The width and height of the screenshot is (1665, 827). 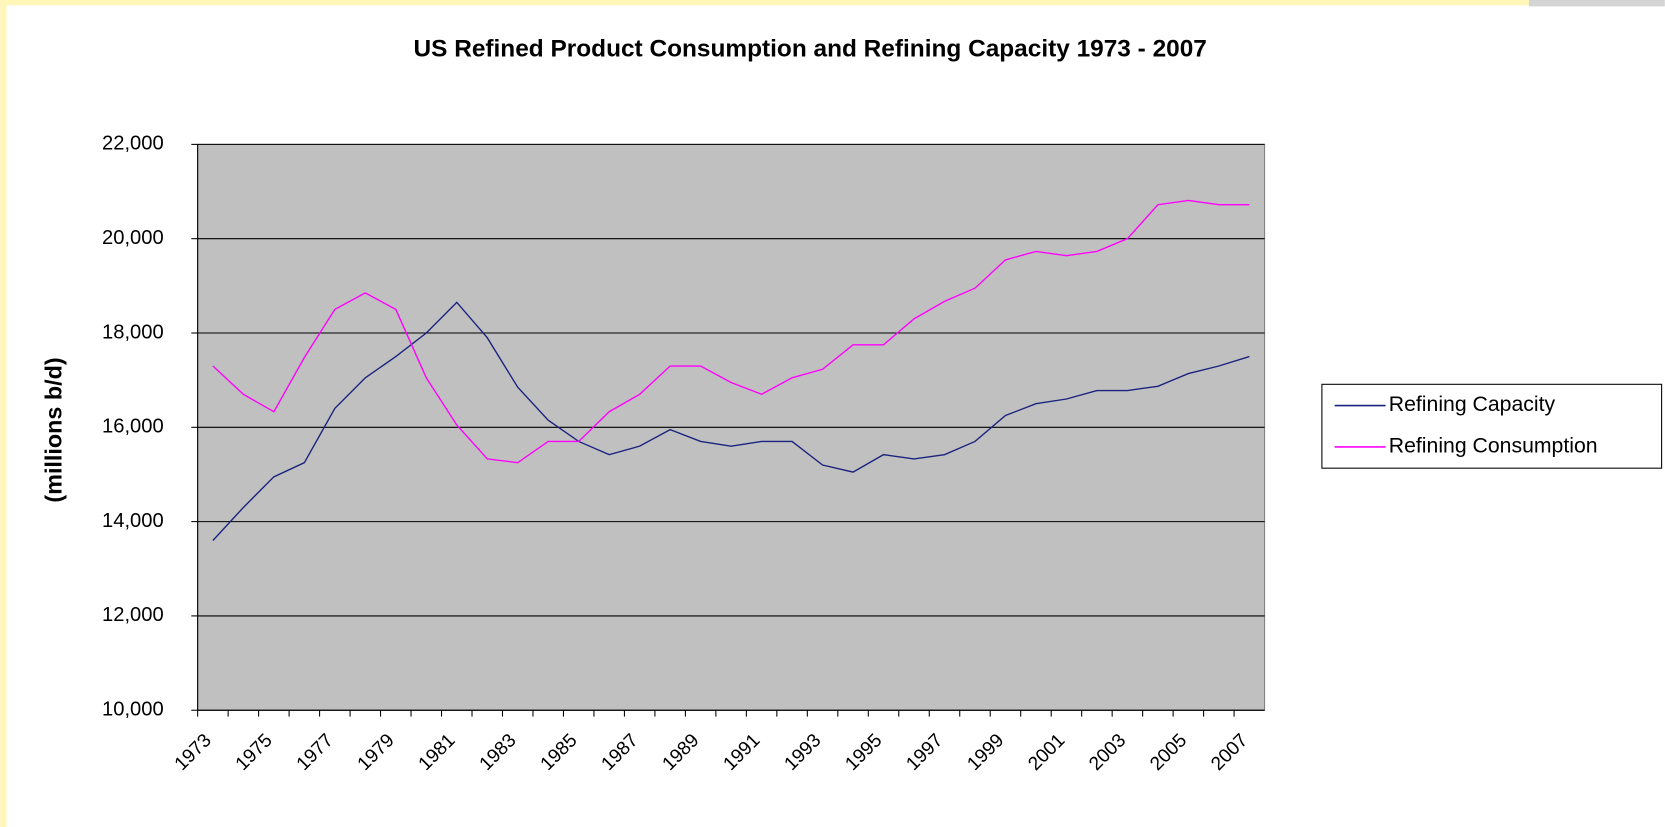 I want to click on legend-label: Refining Consumption, so click(x=1493, y=446).